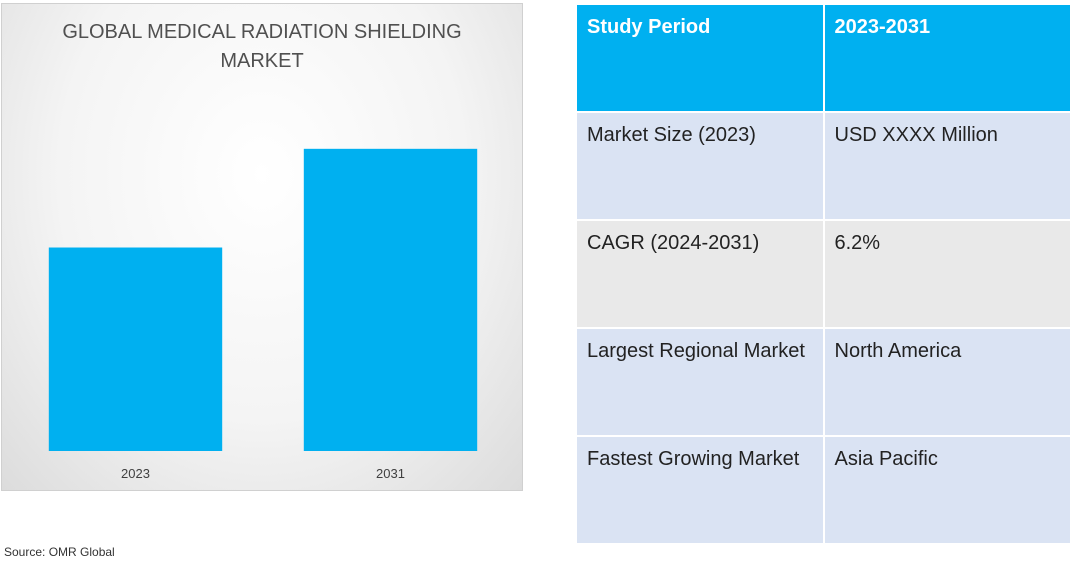  What do you see at coordinates (390, 473) in the screenshot?
I see `x-tick-label: 2031` at bounding box center [390, 473].